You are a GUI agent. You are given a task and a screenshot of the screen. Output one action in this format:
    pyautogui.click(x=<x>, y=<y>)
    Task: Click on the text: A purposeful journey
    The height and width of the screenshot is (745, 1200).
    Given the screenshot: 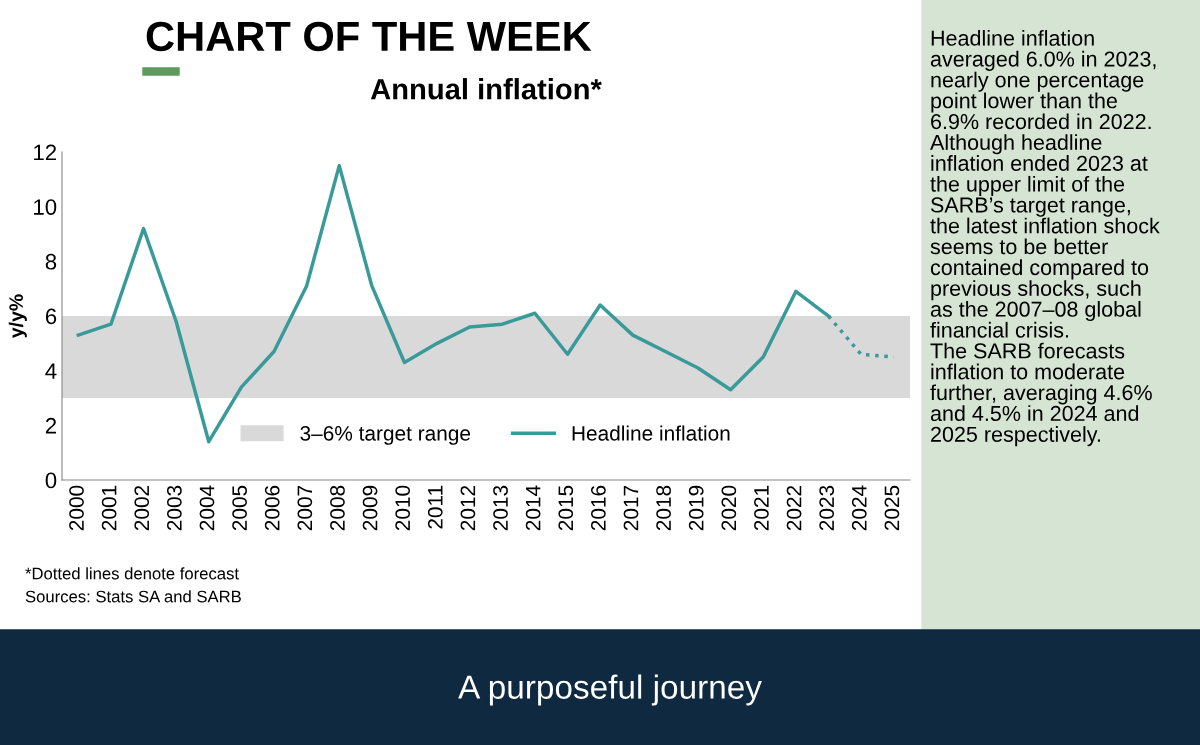 What is the action you would take?
    pyautogui.click(x=610, y=690)
    